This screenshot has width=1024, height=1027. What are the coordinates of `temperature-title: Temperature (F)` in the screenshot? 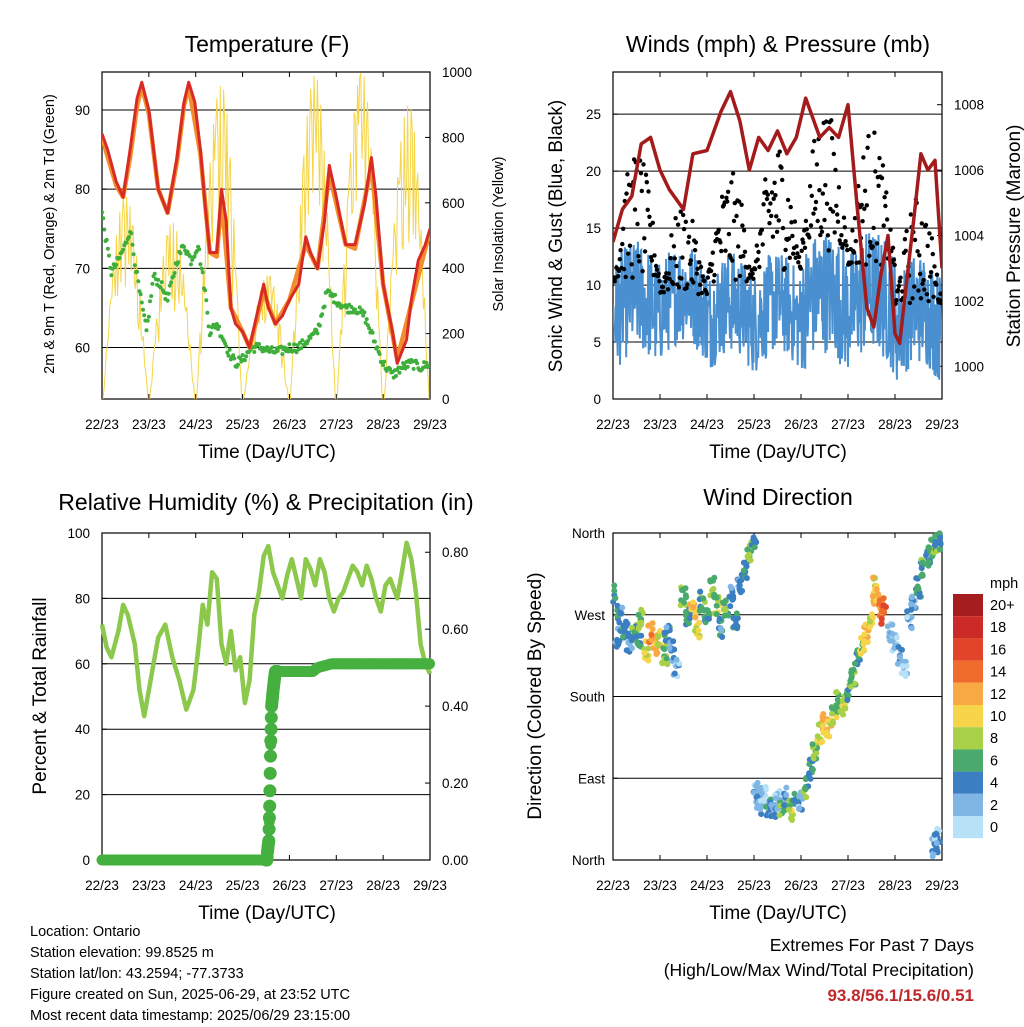 It's located at (267, 44).